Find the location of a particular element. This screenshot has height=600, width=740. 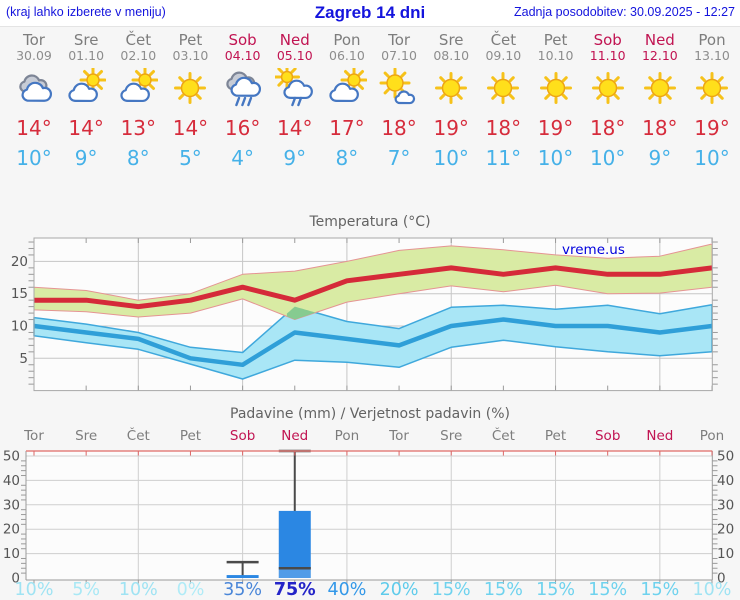

day-column: Pon 06.10 17° 8° is located at coordinates (347, 102).